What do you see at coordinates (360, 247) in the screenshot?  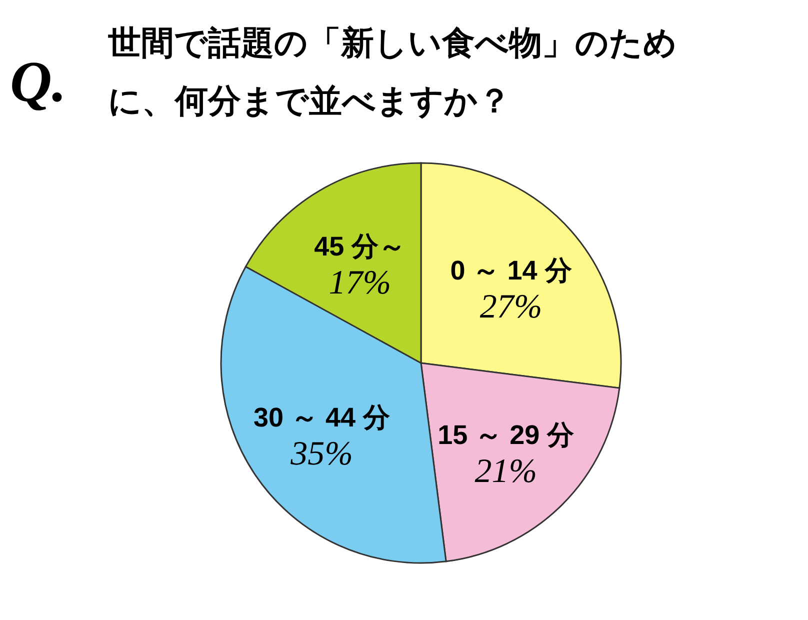 I see `slice-label: 45 分～` at bounding box center [360, 247].